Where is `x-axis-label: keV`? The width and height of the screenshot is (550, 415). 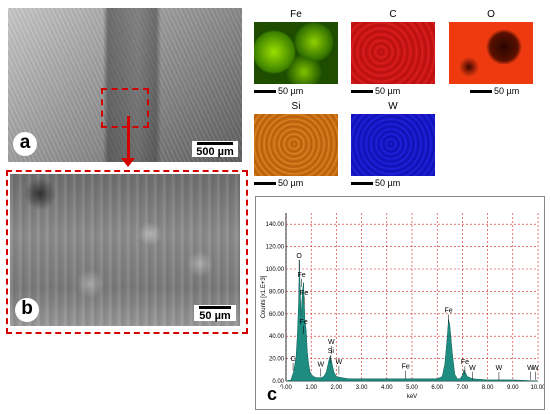 x-axis-label: keV is located at coordinates (412, 397).